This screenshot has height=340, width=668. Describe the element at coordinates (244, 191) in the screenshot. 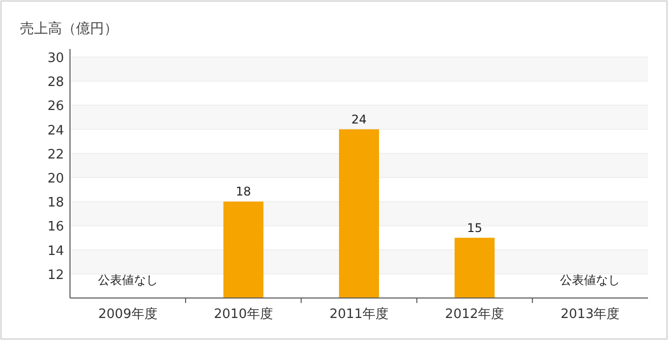

I see `data-label: 18` at that location.